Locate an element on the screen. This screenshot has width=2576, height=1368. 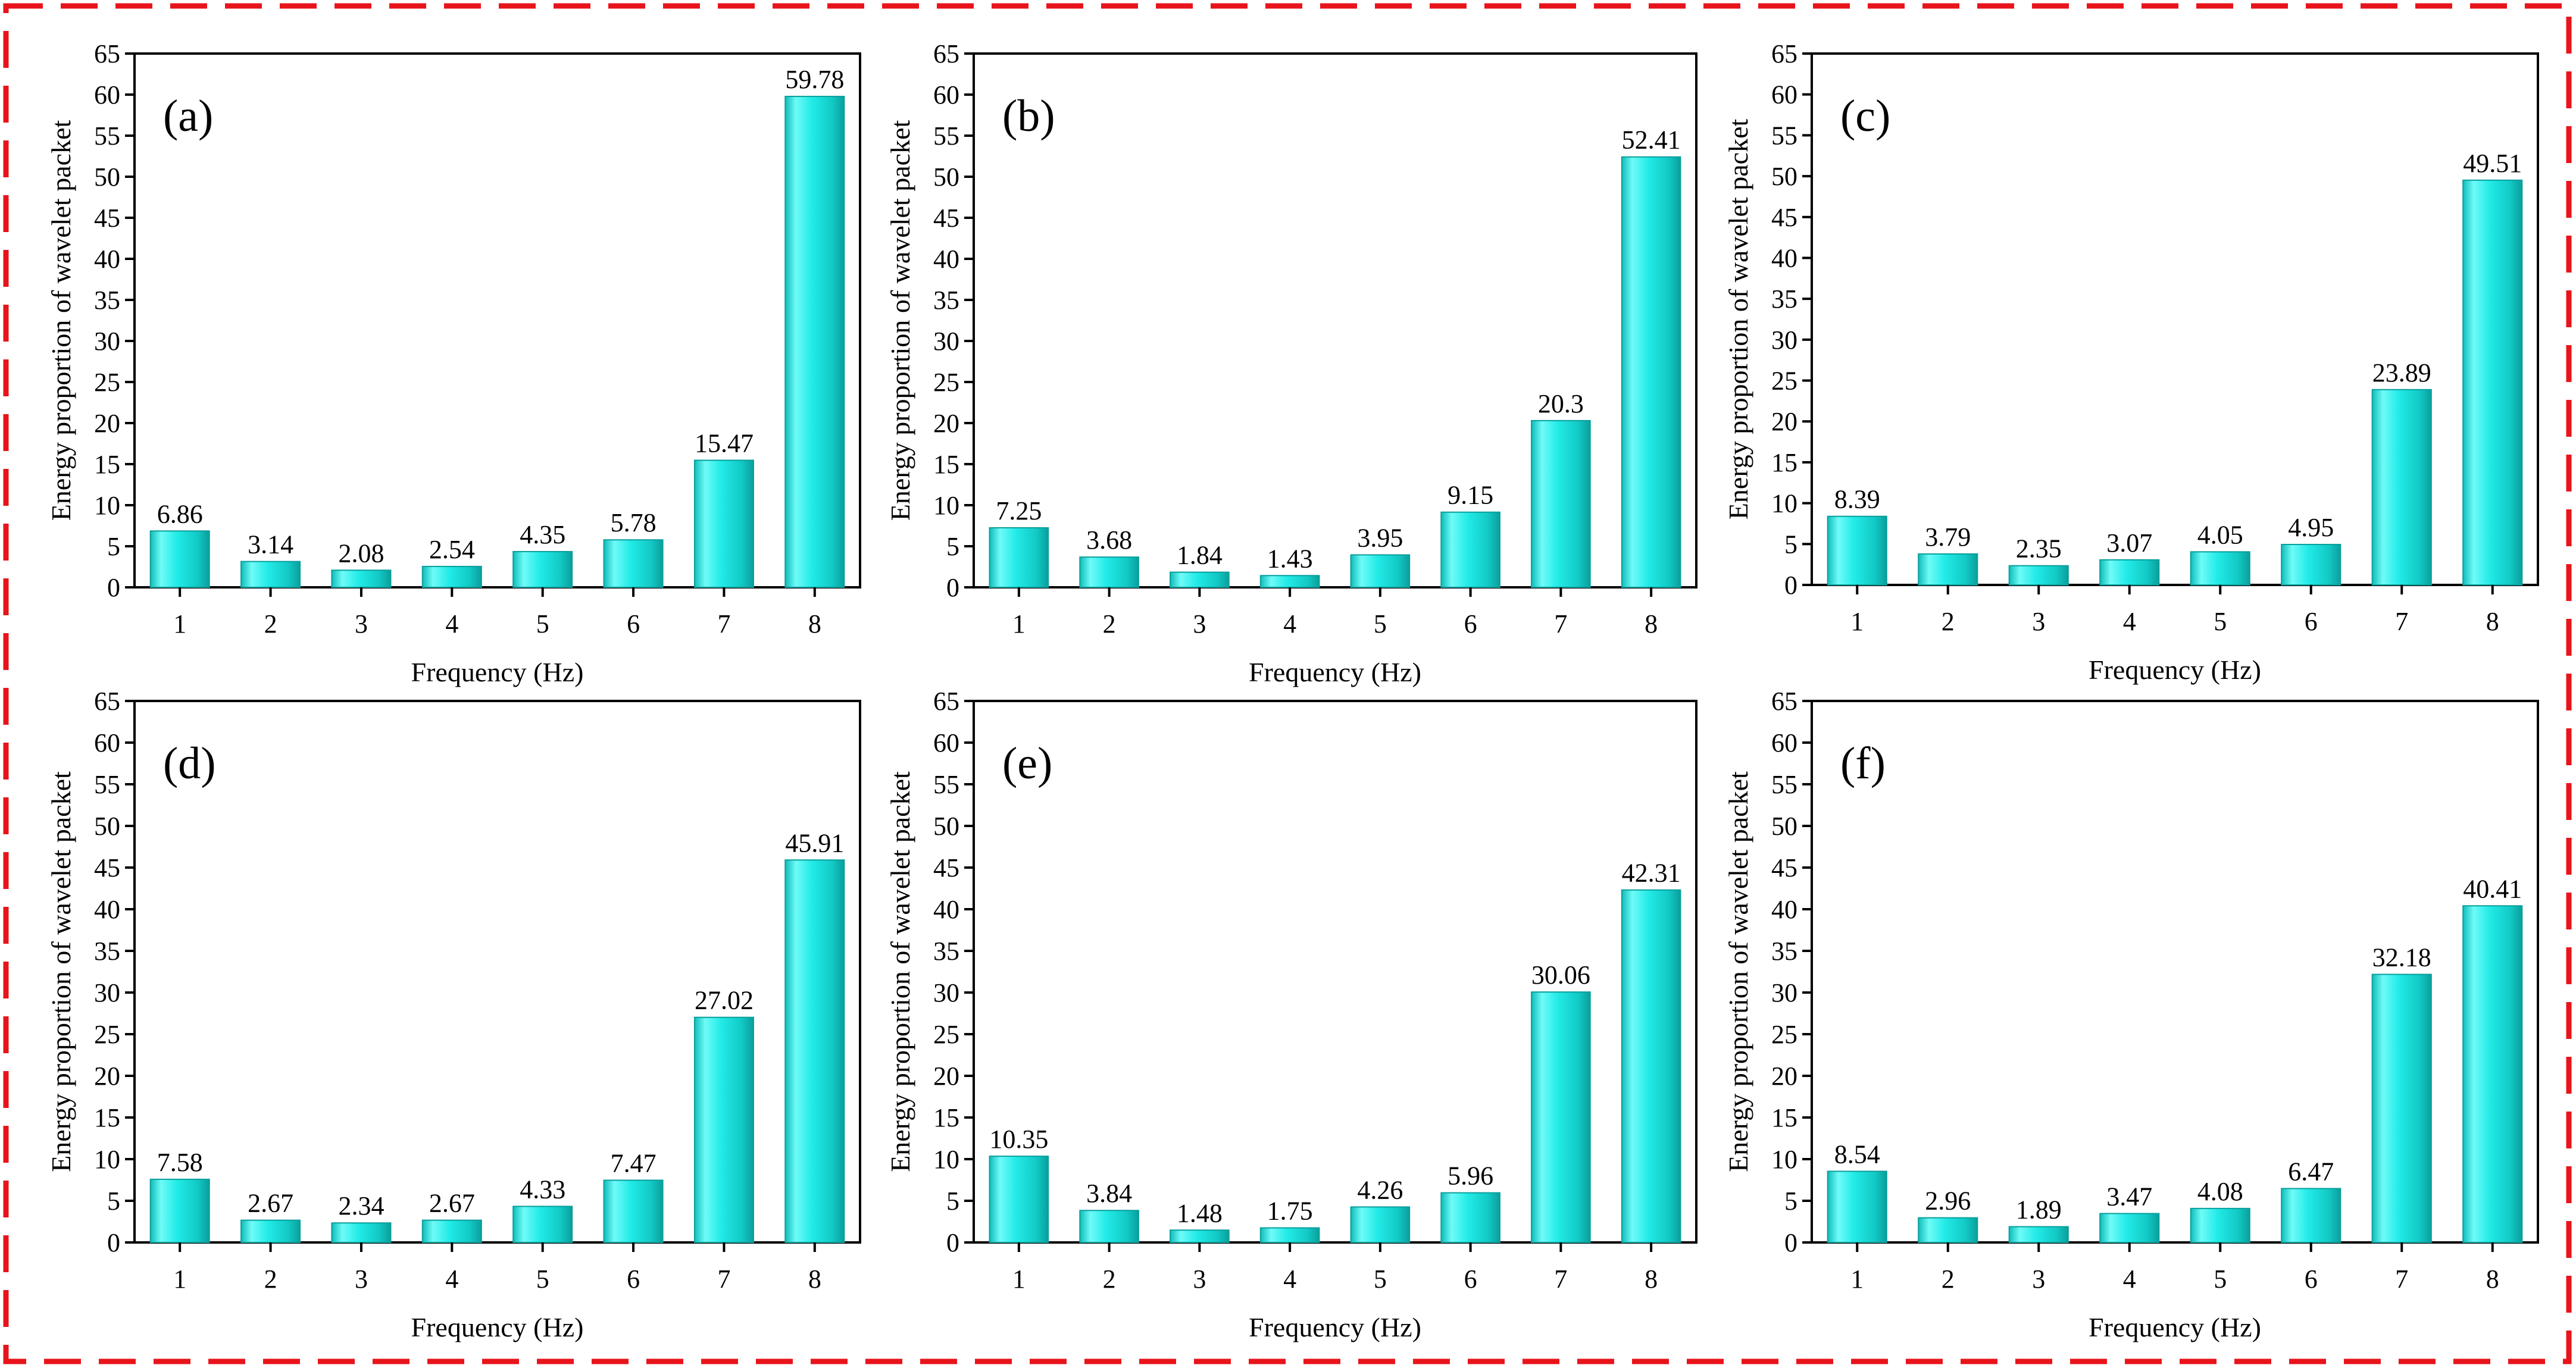
bar-value-label: 2.96 is located at coordinates (1948, 1201).